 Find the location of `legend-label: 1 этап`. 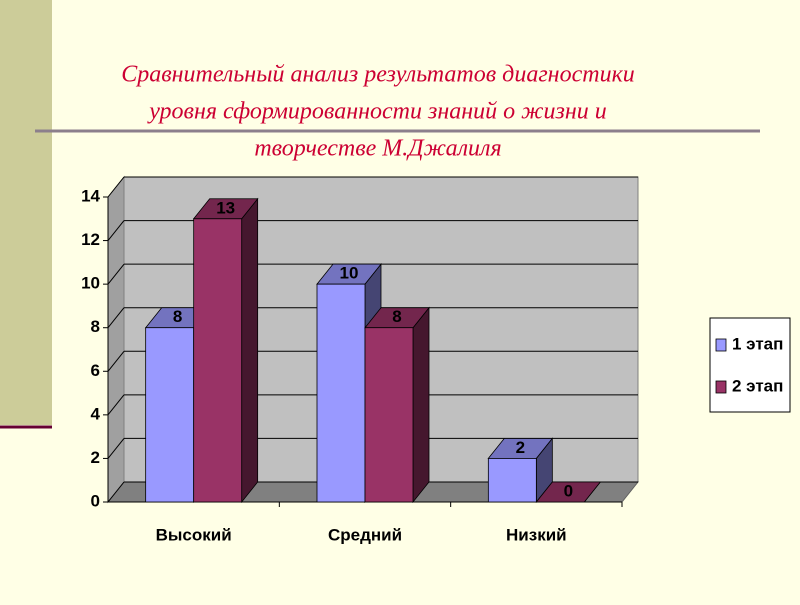

legend-label: 1 этап is located at coordinates (757, 343).